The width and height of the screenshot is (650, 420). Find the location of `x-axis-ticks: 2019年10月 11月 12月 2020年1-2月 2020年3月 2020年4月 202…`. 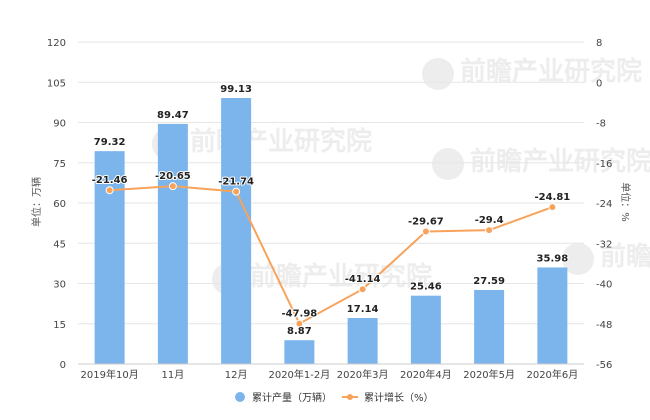

x-axis-ticks: 2019年10月 11月 12月 2020年1-2月 2020年3月 2020年4月 202… is located at coordinates (330, 374).